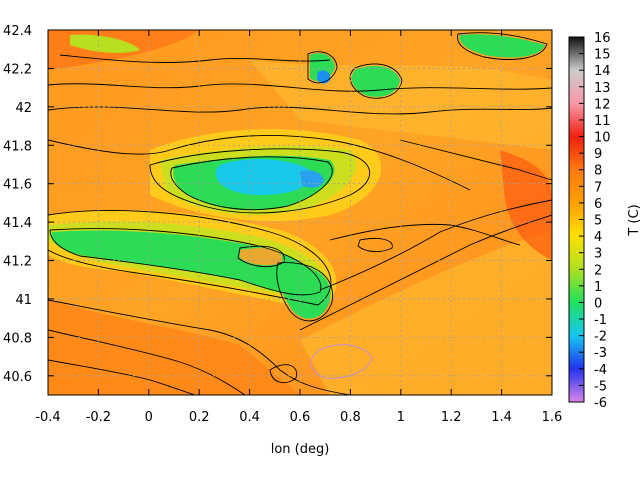  I want to click on x-tick-label: -0.4, so click(47, 417).